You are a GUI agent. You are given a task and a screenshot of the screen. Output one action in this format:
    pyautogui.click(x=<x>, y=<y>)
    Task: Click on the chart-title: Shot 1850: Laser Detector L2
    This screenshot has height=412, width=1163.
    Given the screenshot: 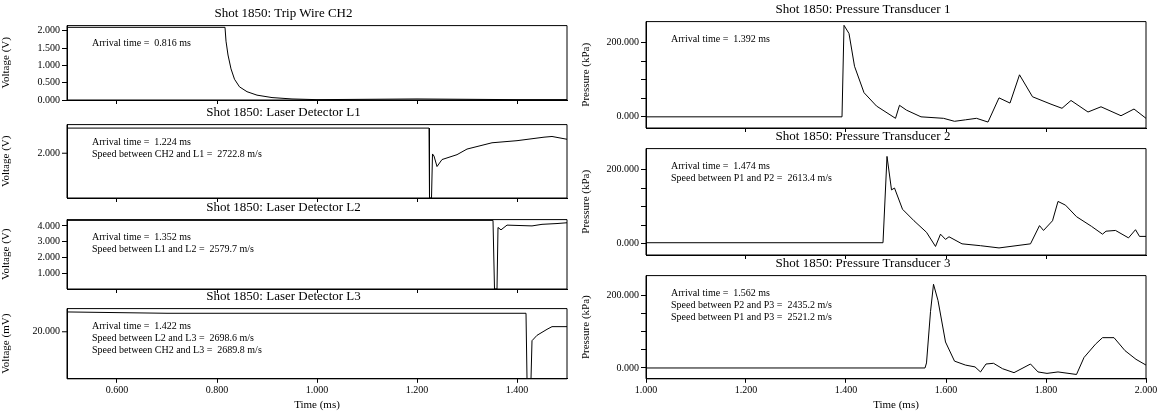 What is the action you would take?
    pyautogui.click(x=283, y=207)
    